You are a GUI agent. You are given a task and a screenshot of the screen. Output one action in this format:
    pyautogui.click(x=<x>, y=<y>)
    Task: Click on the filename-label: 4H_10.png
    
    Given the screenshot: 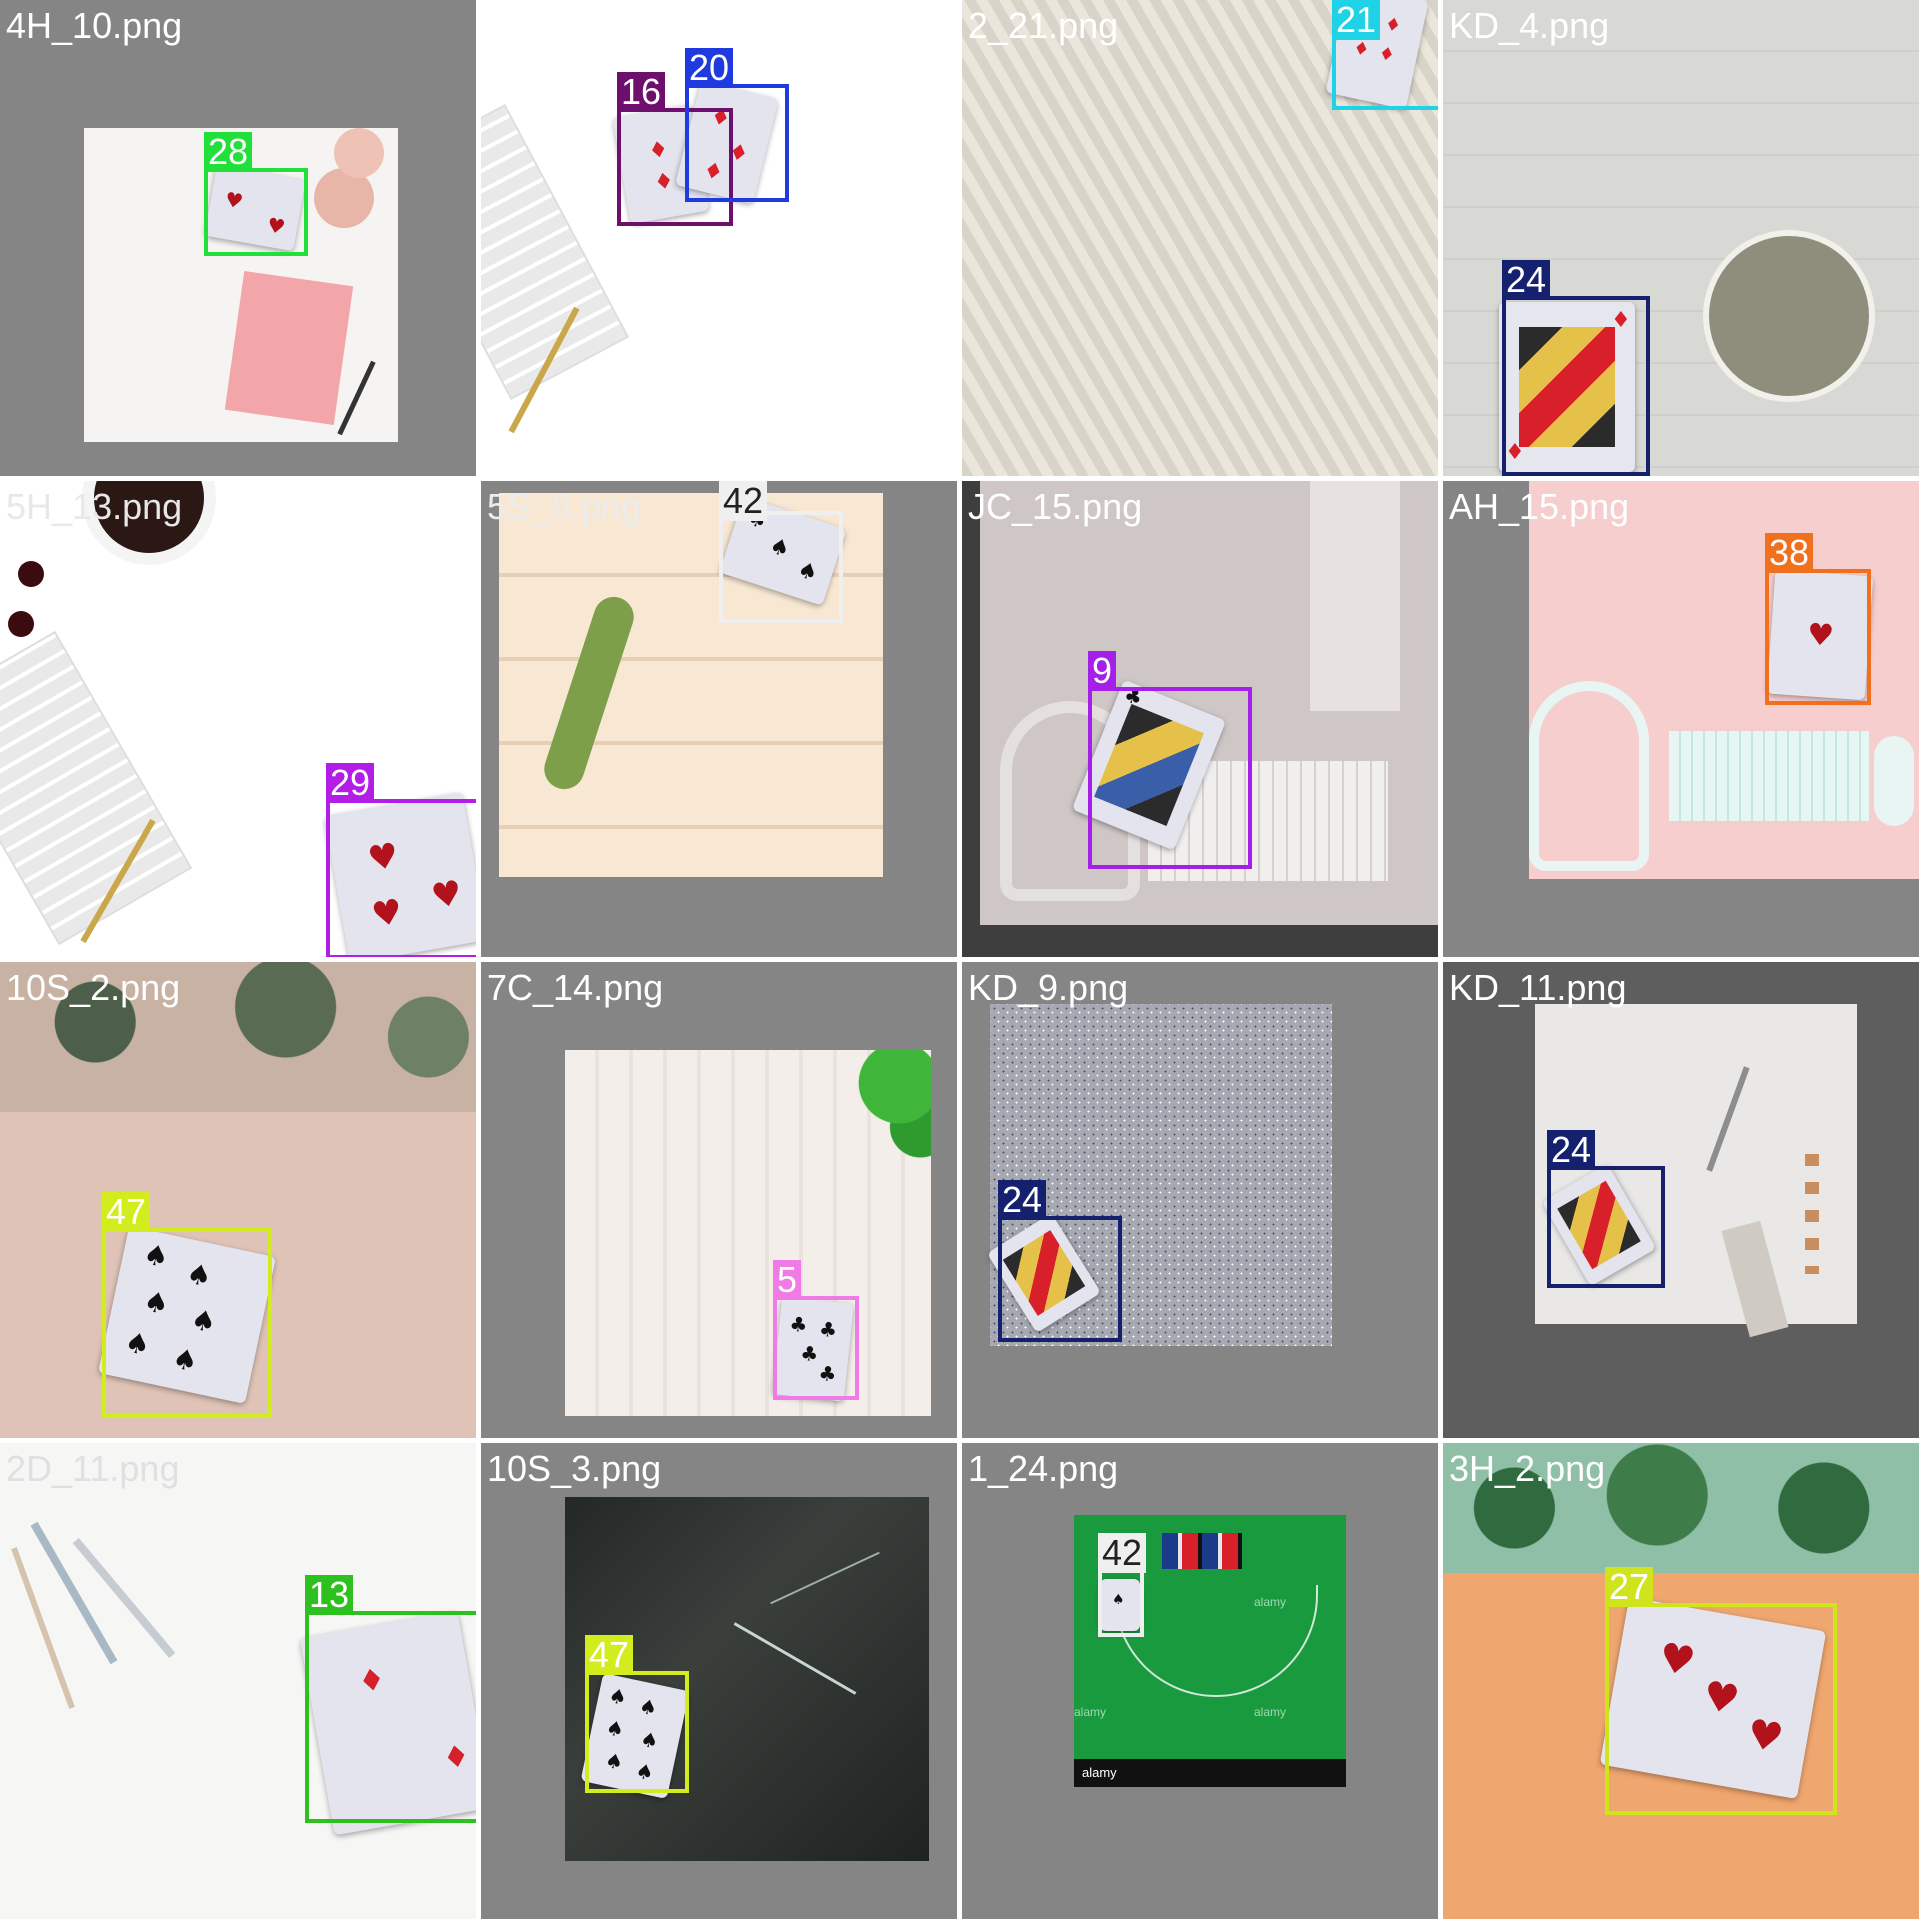 What is the action you would take?
    pyautogui.click(x=94, y=25)
    